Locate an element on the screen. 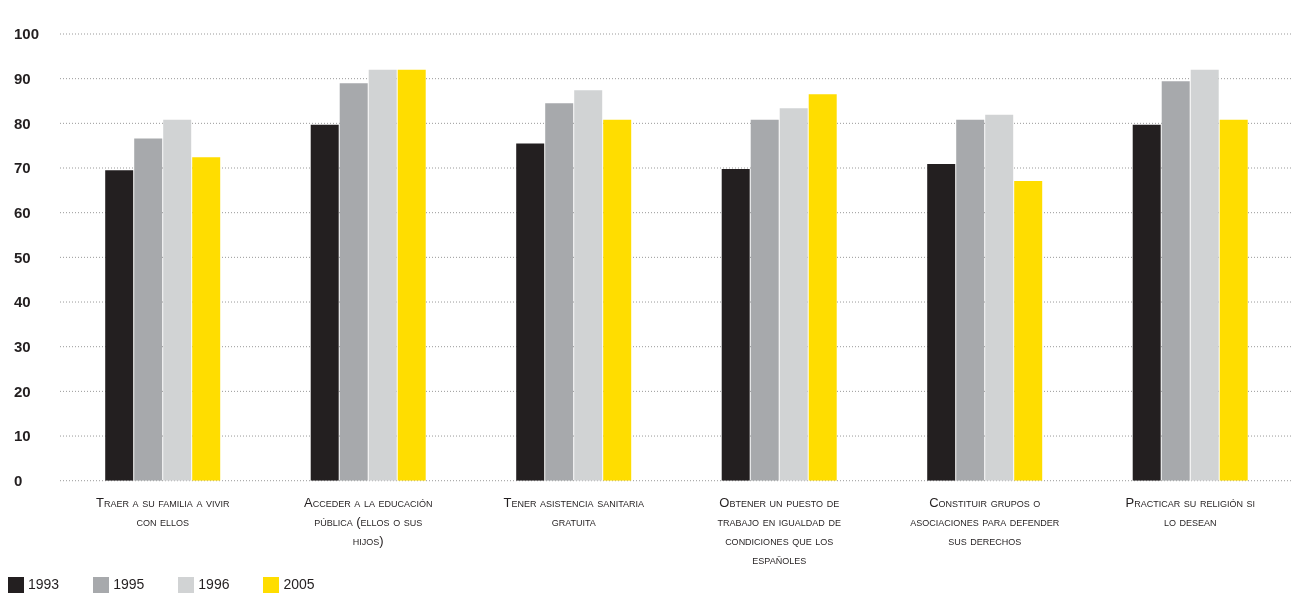 The width and height of the screenshot is (1306, 606). y-tick-label: 0 is located at coordinates (18, 481).